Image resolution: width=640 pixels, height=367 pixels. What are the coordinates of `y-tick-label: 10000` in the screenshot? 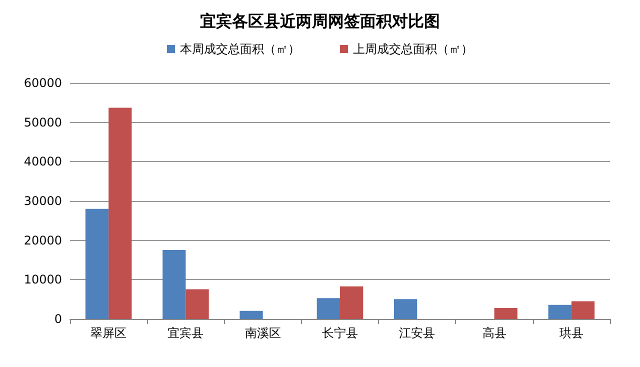 It's located at (43, 279).